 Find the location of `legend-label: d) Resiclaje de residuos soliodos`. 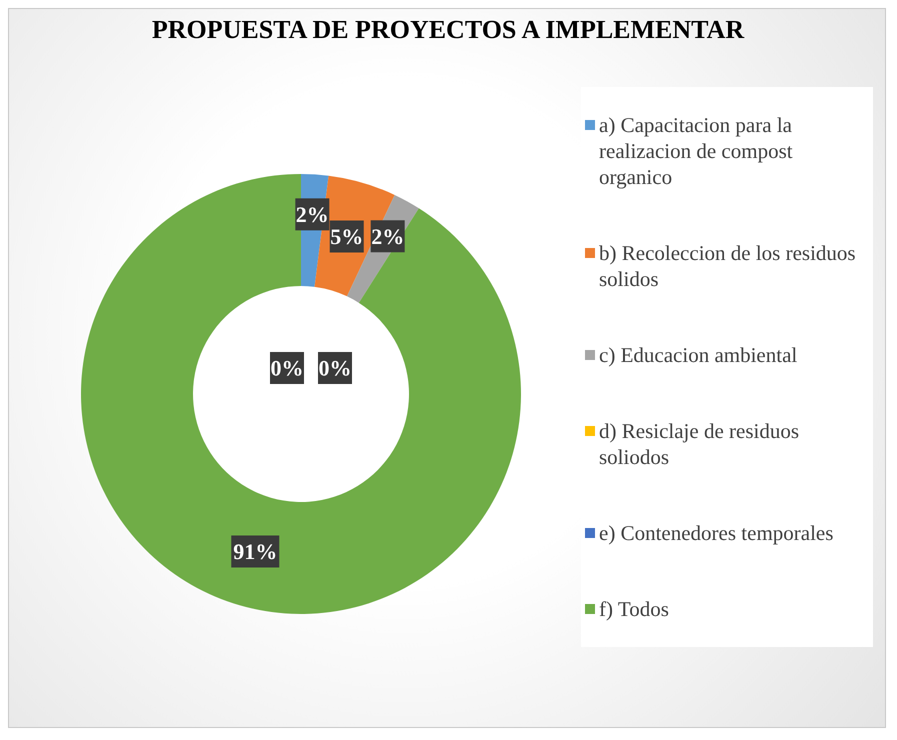

legend-label: d) Resiclaje de residuos soliodos is located at coordinates (699, 444).